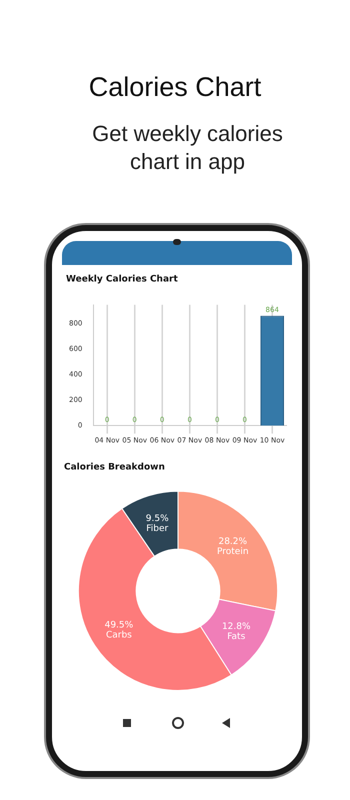 This screenshot has width=350, height=800. What do you see at coordinates (119, 625) in the screenshot?
I see `data-label: 49.5%` at bounding box center [119, 625].